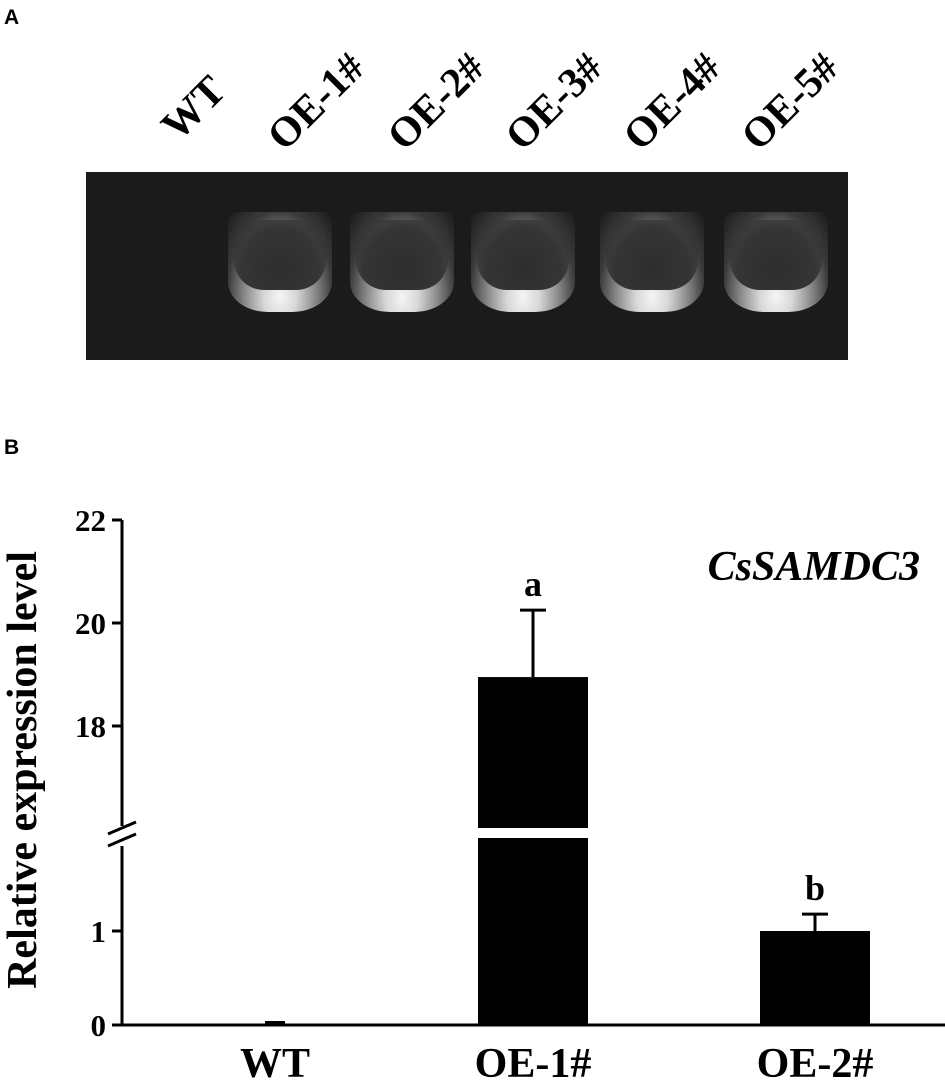  I want to click on axis-break-mark-upper, so click(122, 828).